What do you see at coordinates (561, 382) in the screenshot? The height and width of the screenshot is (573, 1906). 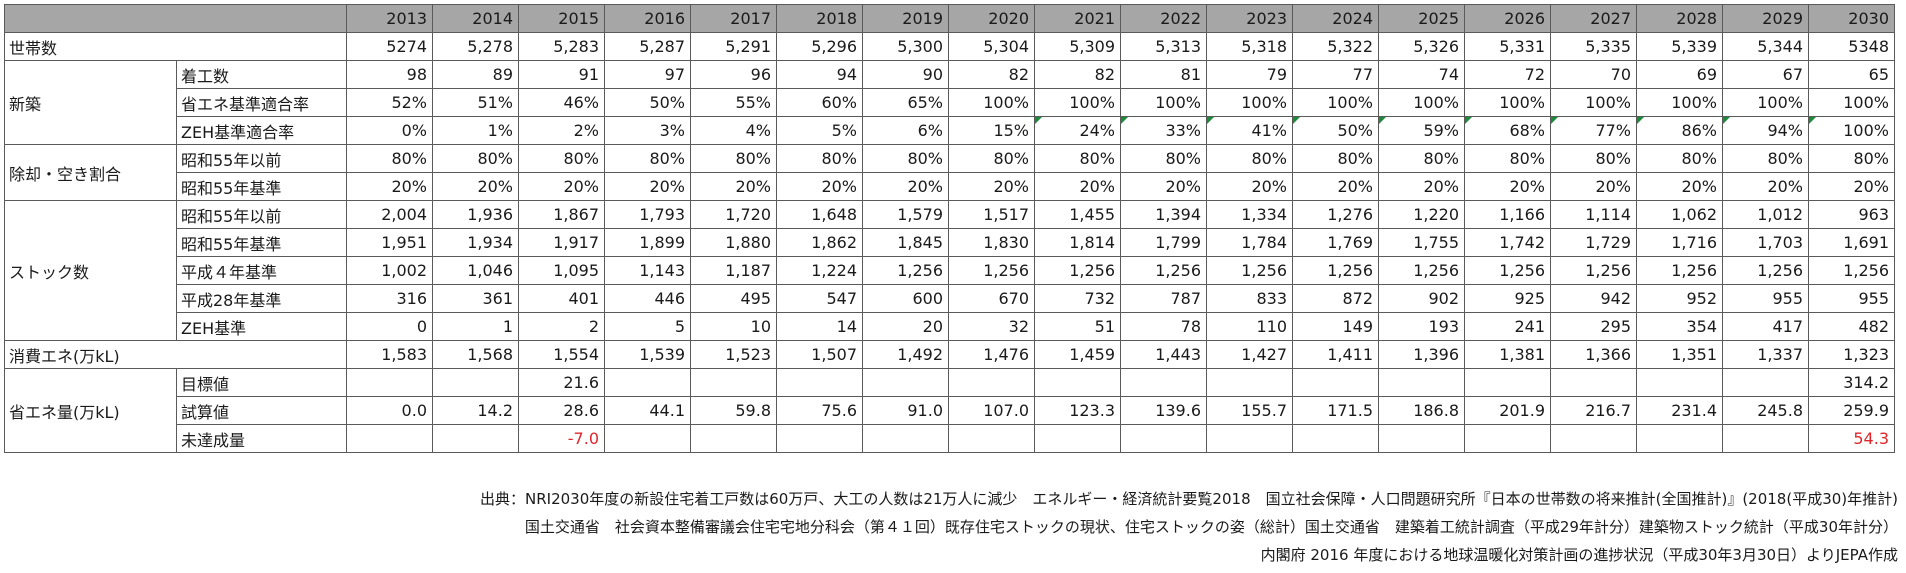 I see `data-cell: 21.6` at bounding box center [561, 382].